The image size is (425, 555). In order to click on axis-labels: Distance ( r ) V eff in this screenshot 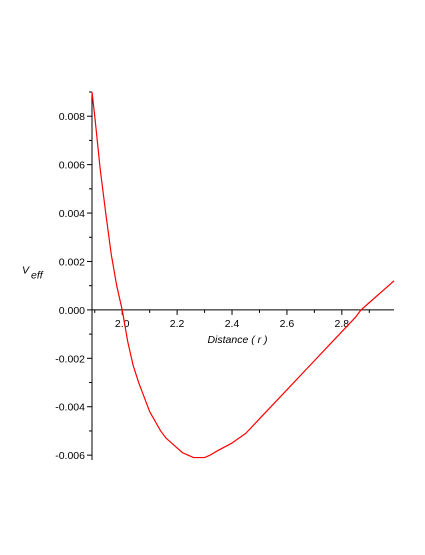, I will do `click(145, 305)`.